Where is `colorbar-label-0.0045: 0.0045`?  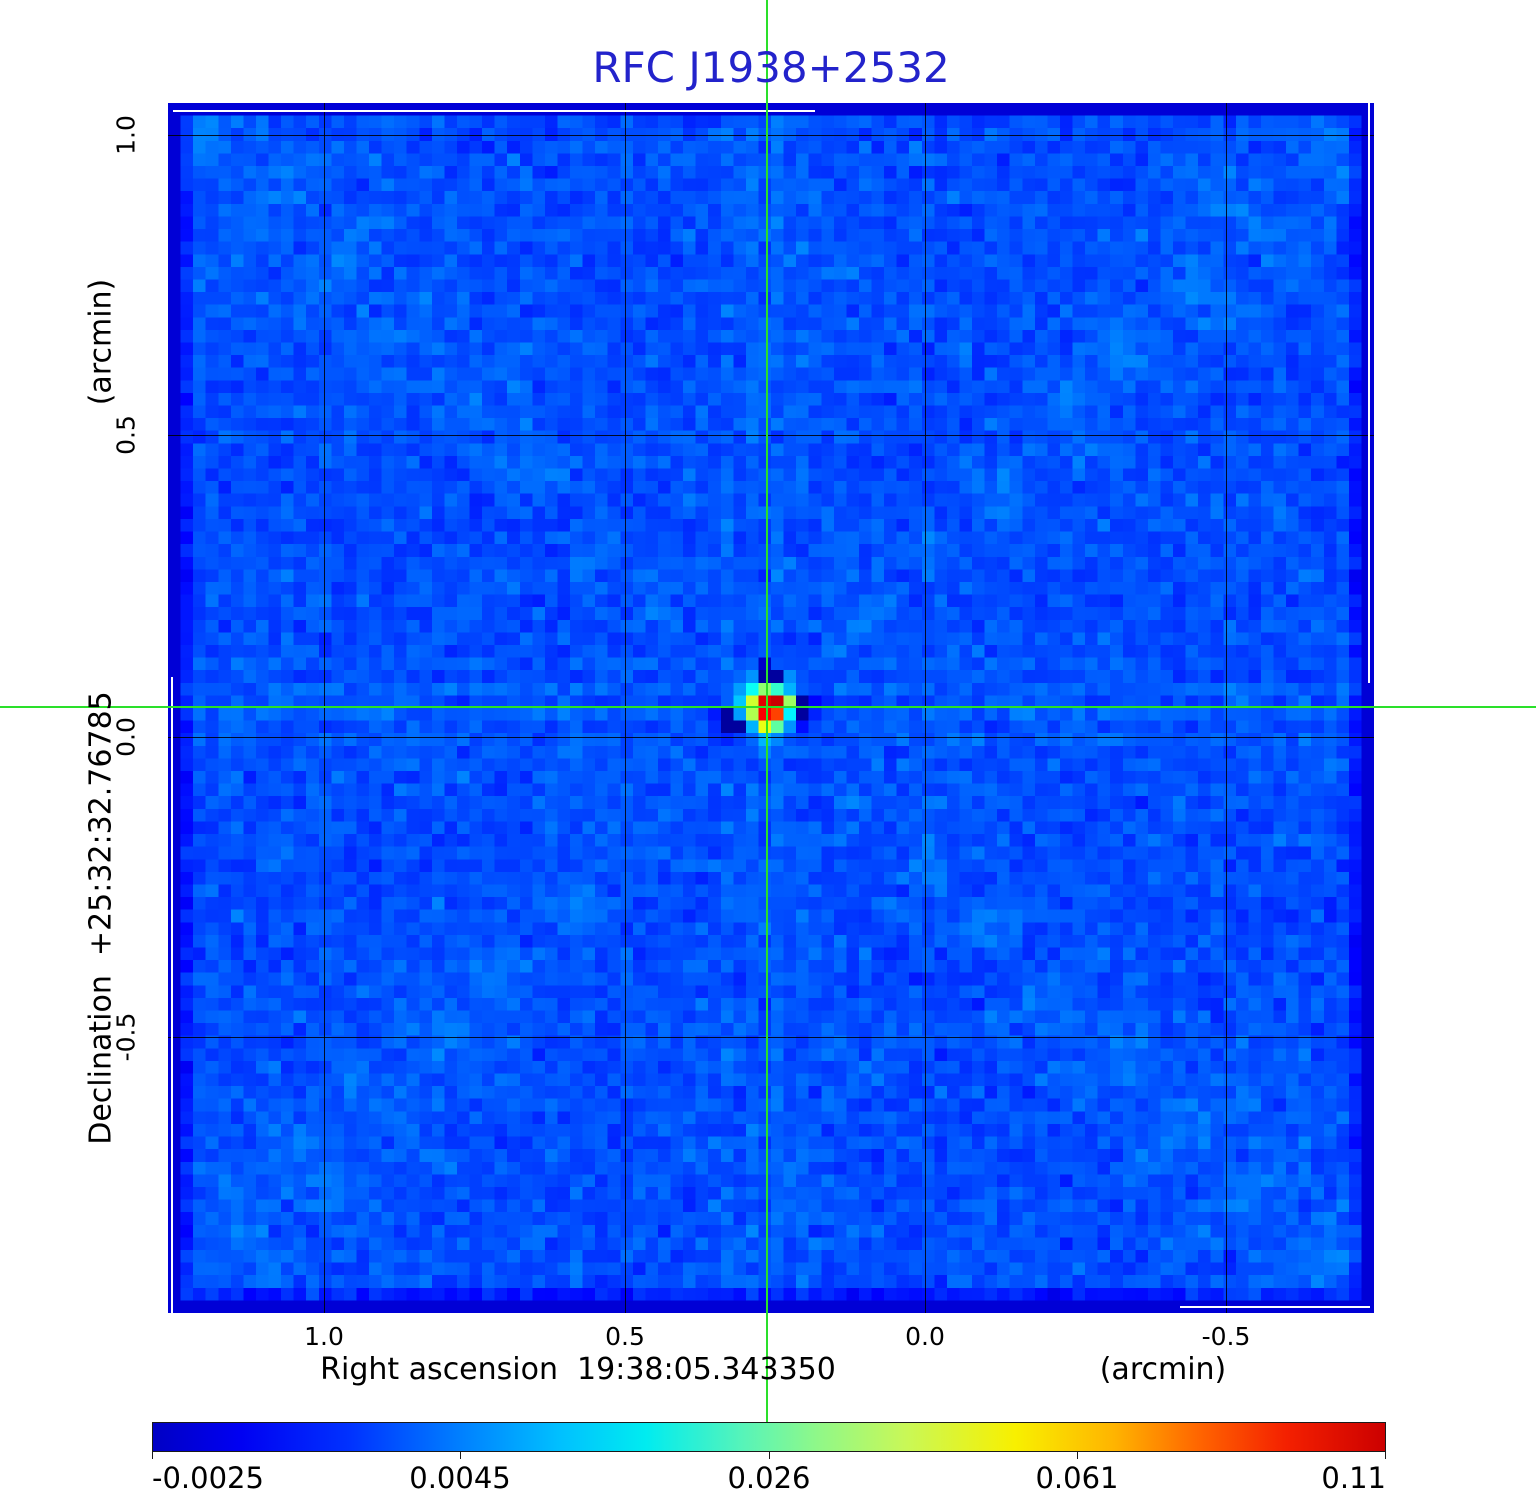
colorbar-label-0.0045: 0.0045 is located at coordinates (460, 1478).